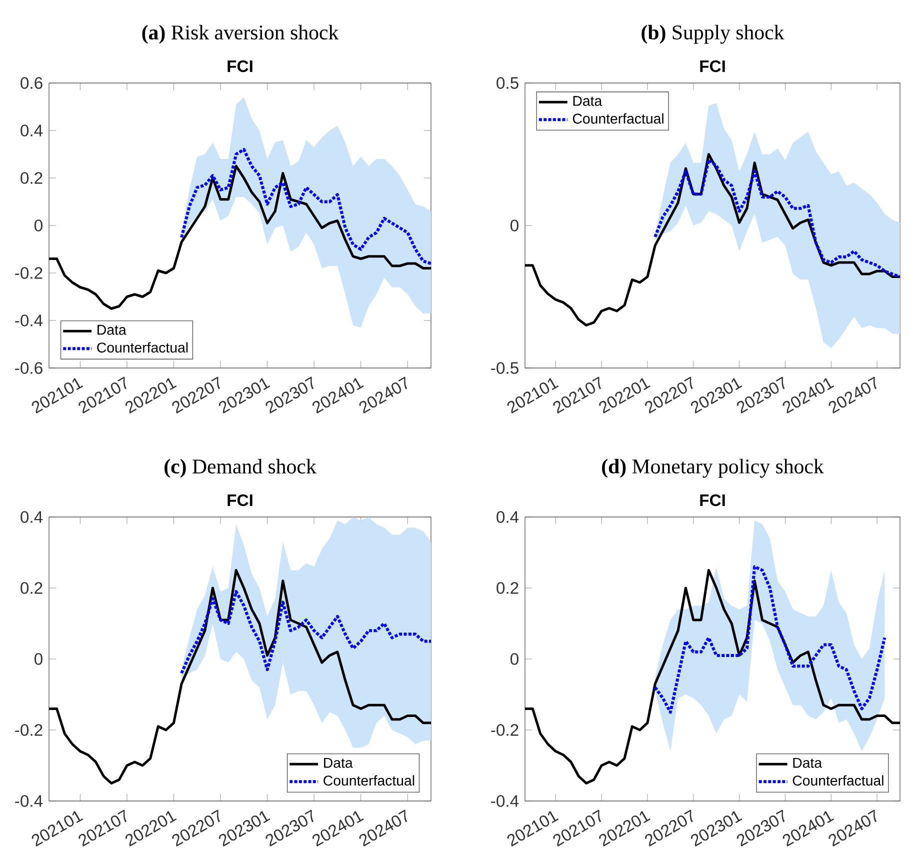  I want to click on chart-title: (a) Risk aversion shock, so click(240, 34).